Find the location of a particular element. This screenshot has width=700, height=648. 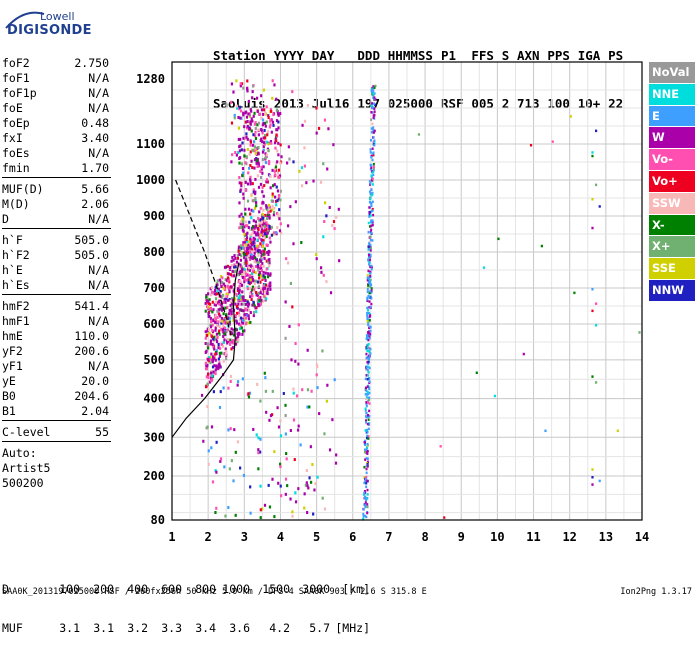

echo-point-1966 is located at coordinates (545, 431).